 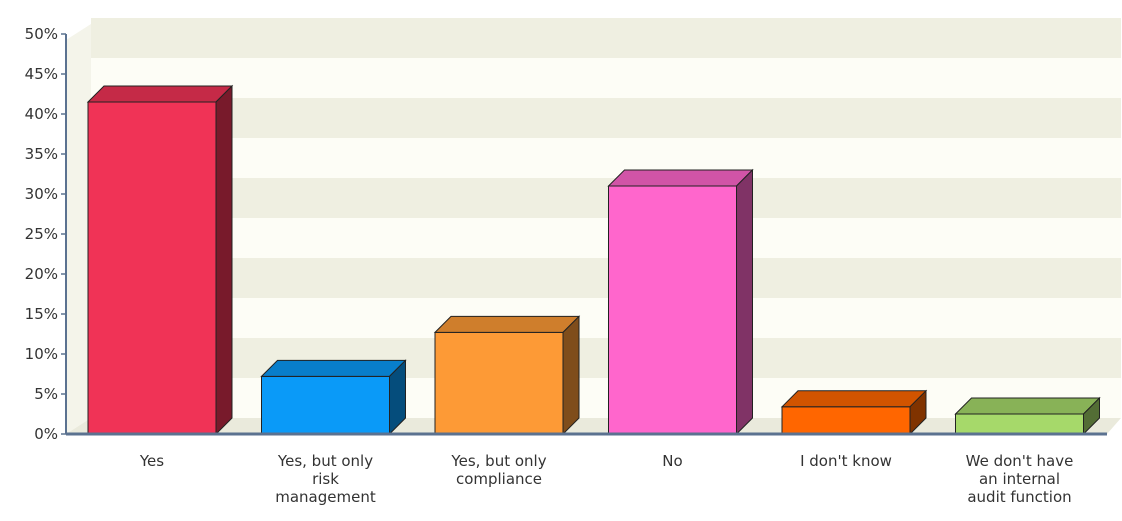 I want to click on category-label-line: an internal, so click(x=1019, y=479).